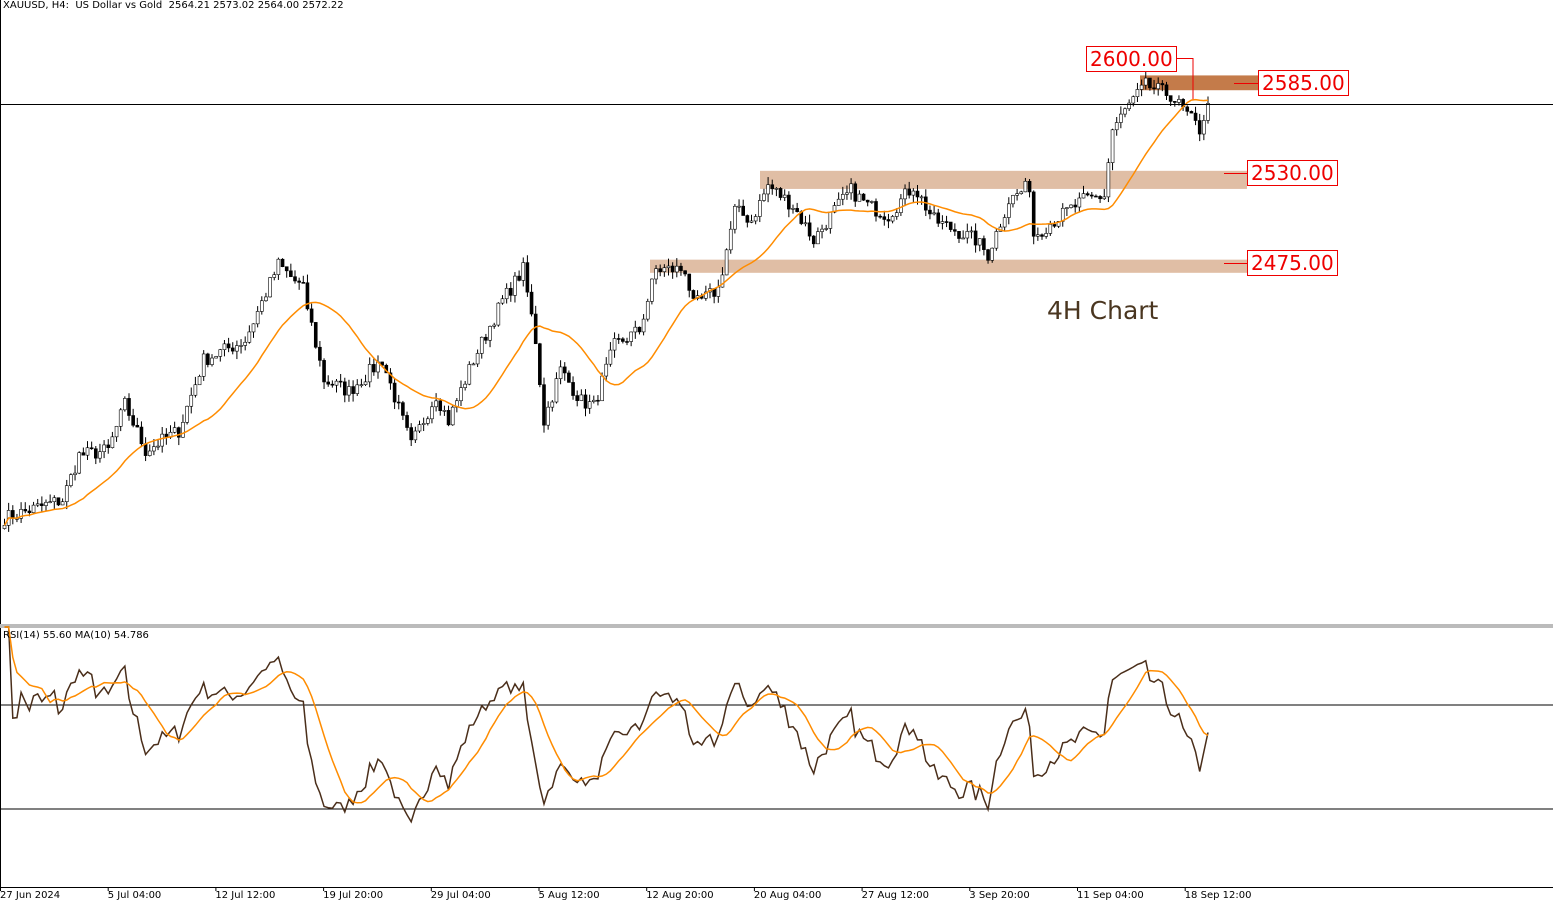 The image size is (1553, 905). What do you see at coordinates (1292, 263) in the screenshot?
I see `level-label-2475: 2475.00` at bounding box center [1292, 263].